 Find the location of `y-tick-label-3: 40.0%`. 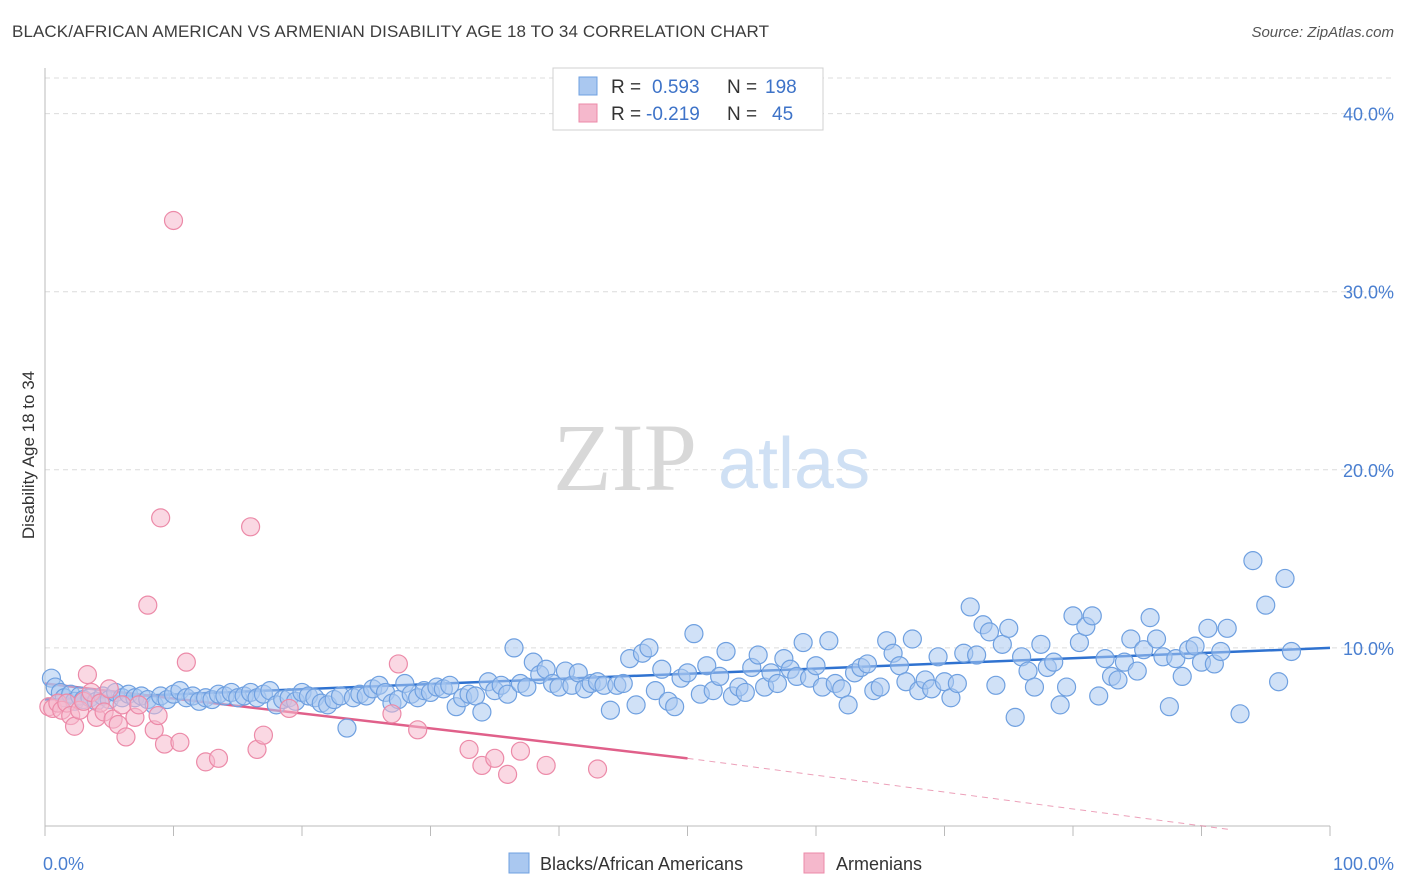

y-tick-label-3: 40.0% is located at coordinates (1368, 115).